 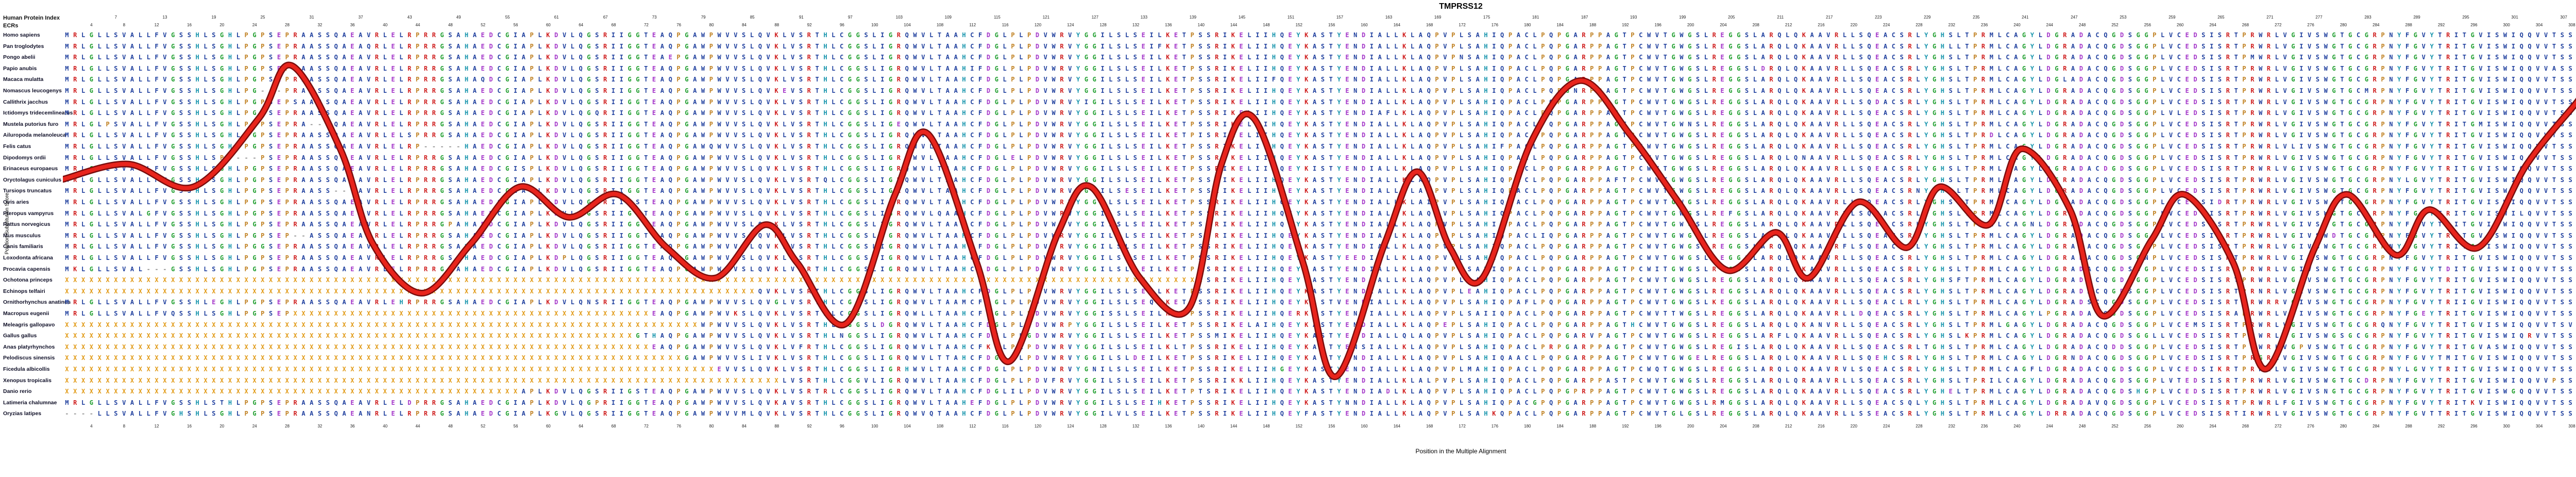 What do you see at coordinates (809, 25) in the screenshot?
I see `ruler-tick: 92` at bounding box center [809, 25].